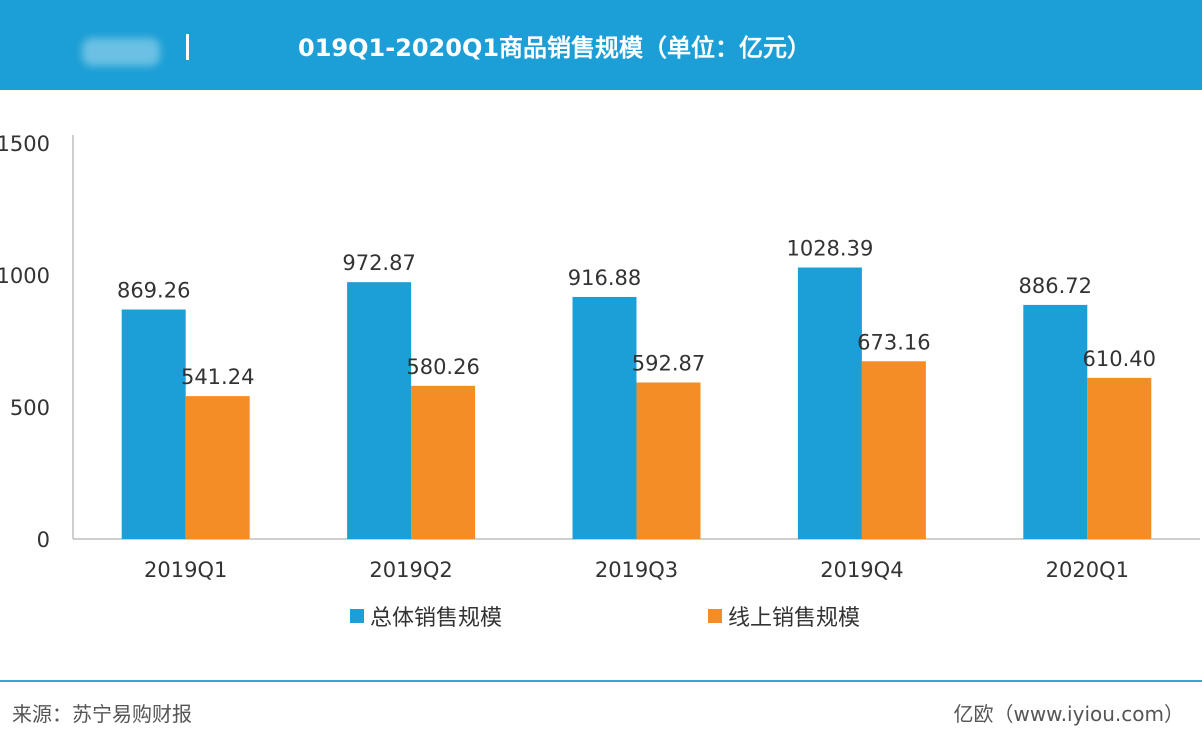 This screenshot has height=740, width=1202. I want to click on x-tick-label: 2019Q3, so click(636, 570).